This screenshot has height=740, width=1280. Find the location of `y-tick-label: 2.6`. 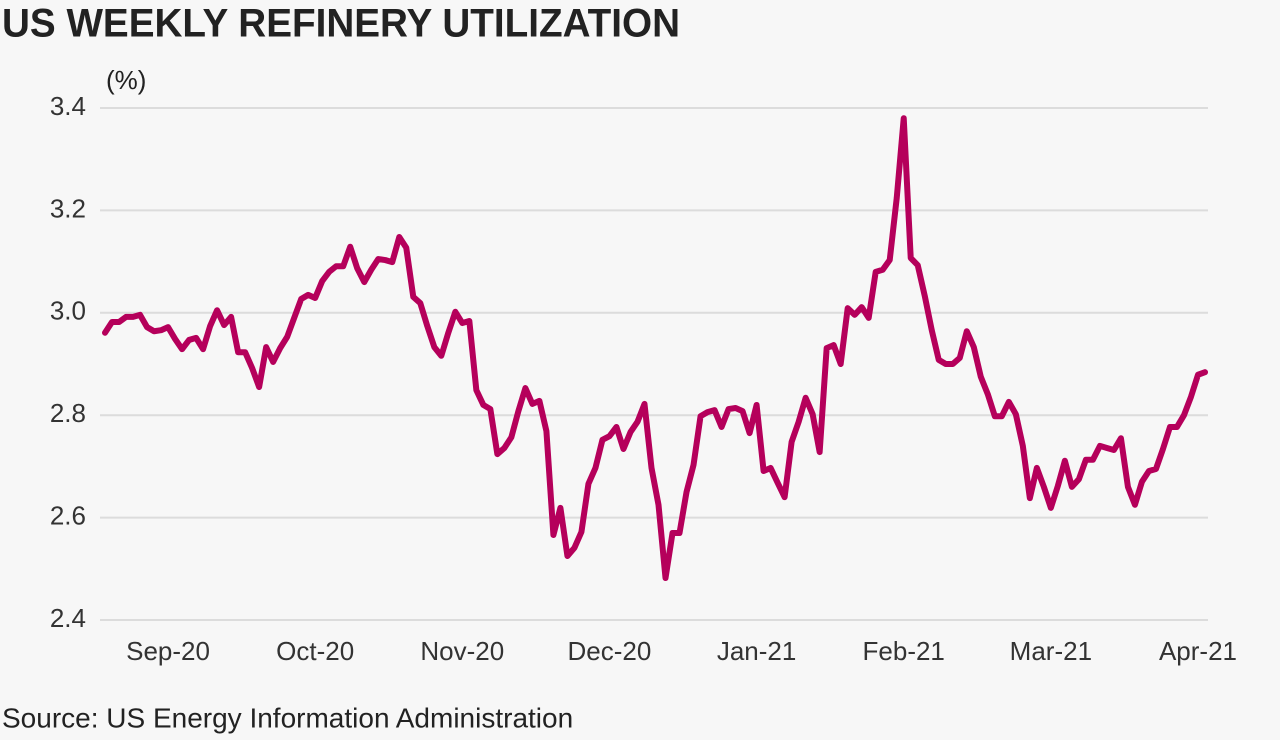

y-tick-label: 2.6 is located at coordinates (68, 515).